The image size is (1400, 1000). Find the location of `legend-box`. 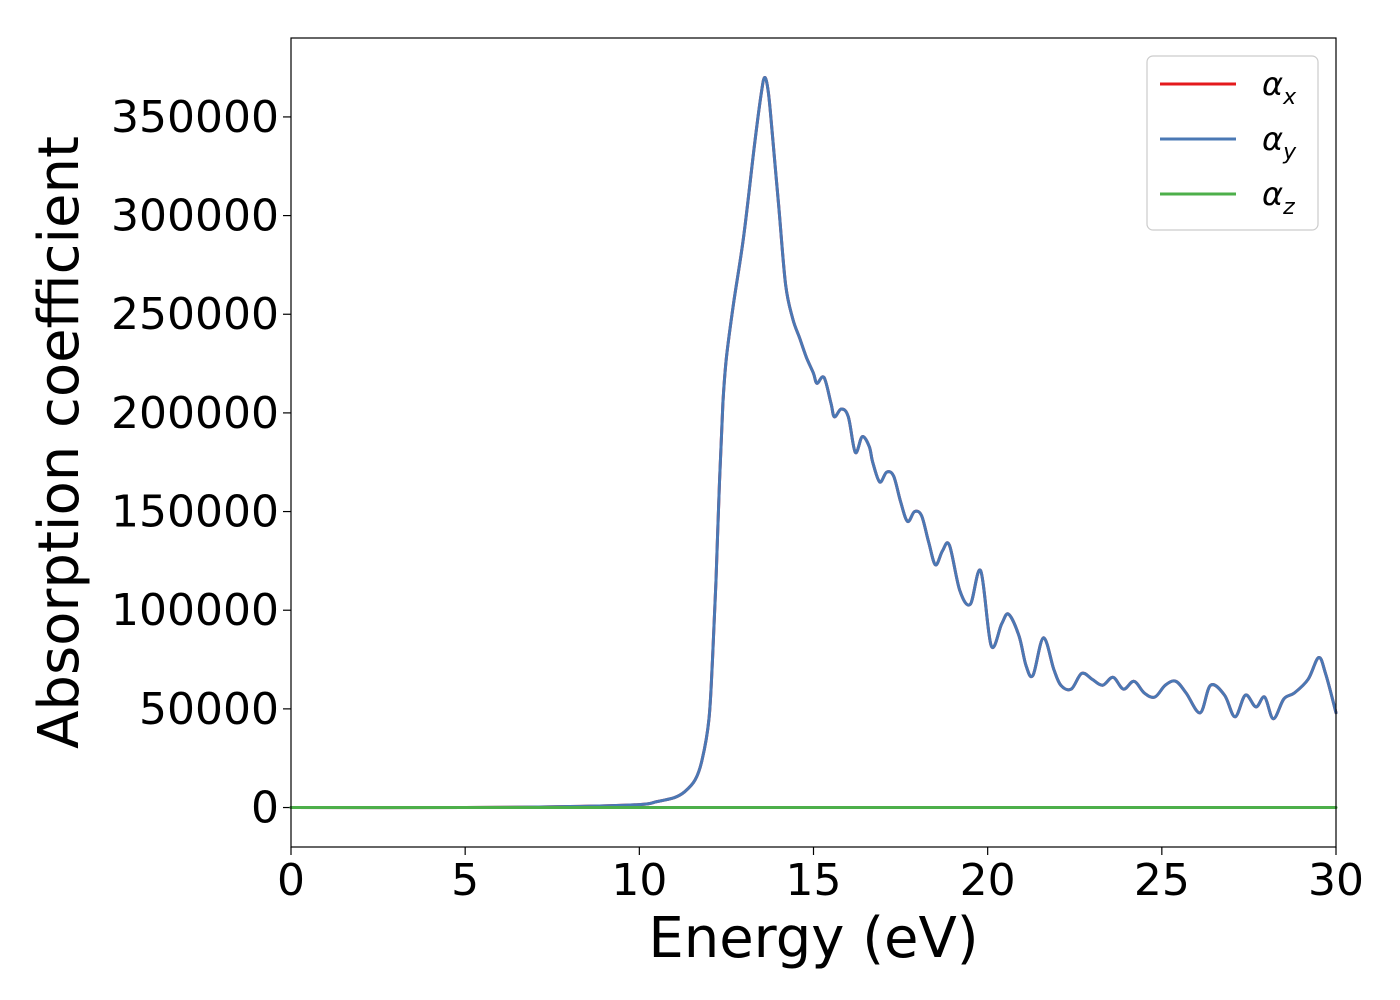

legend-box is located at coordinates (1232, 143).